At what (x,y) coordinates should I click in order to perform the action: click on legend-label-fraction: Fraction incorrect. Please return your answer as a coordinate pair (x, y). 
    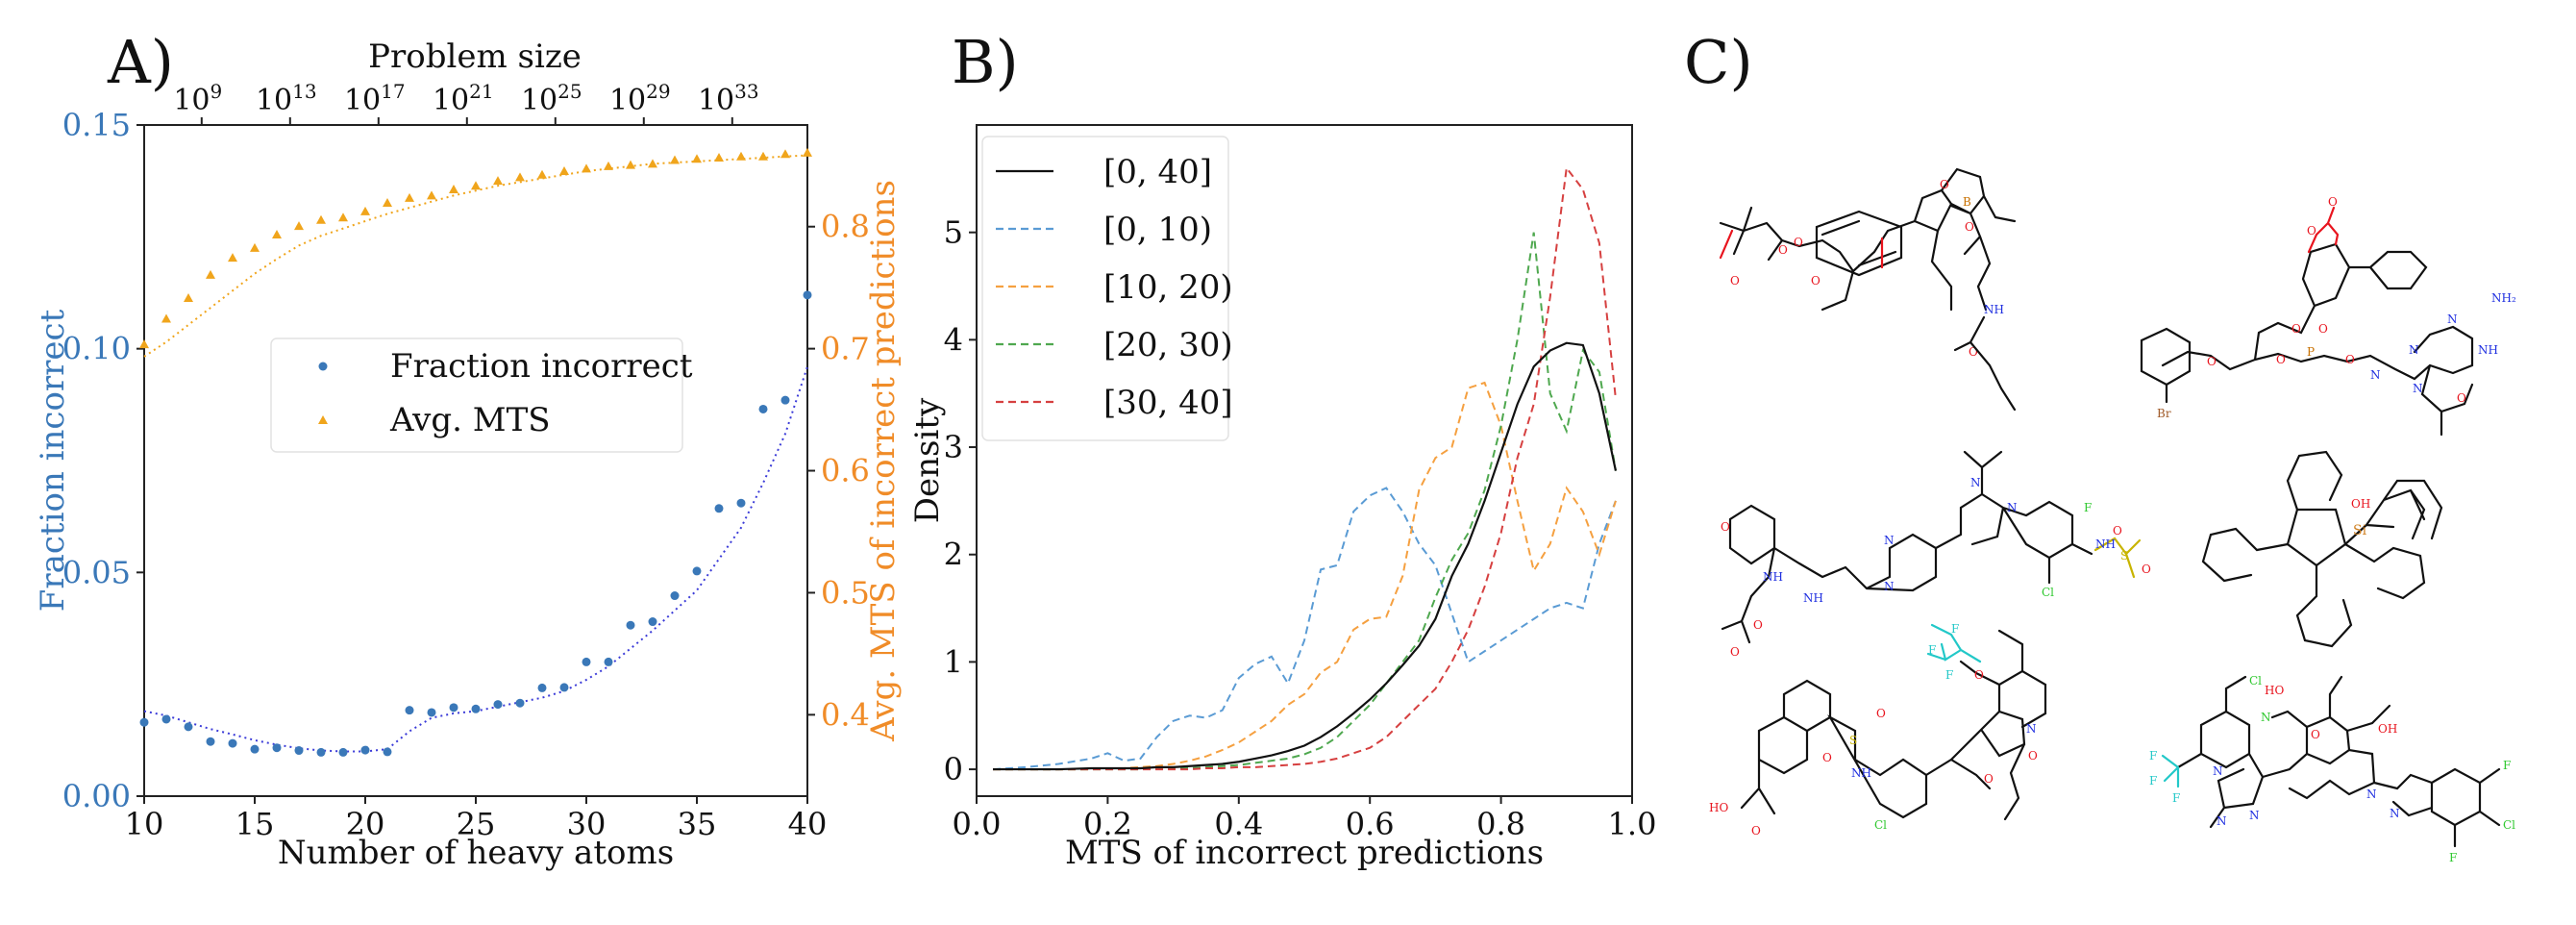
    Looking at the image, I should click on (542, 367).